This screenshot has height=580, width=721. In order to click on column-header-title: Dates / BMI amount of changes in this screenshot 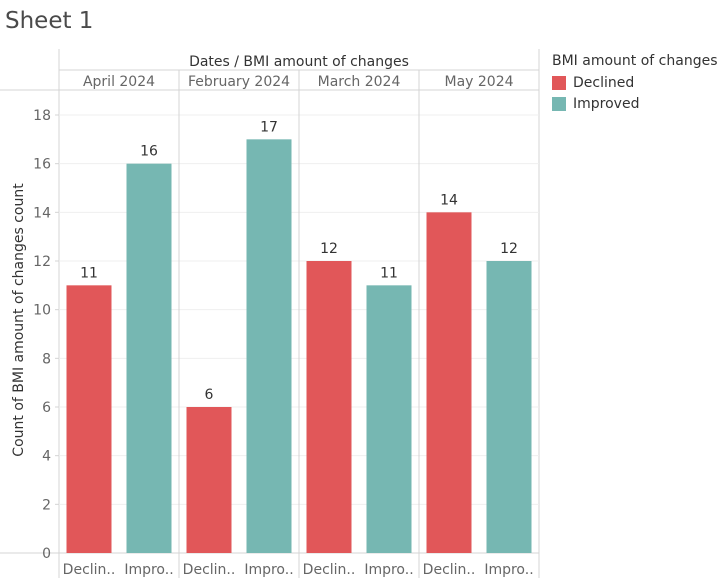, I will do `click(299, 62)`.